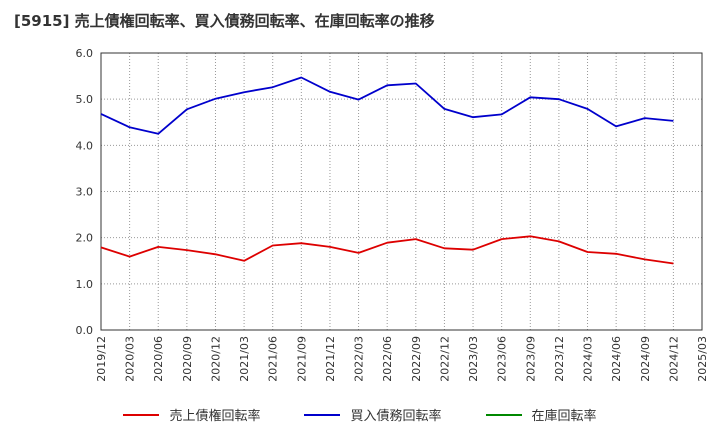 The width and height of the screenshot is (720, 440). Describe the element at coordinates (85, 330) in the screenshot. I see `y-tick-label: 0.0` at that location.